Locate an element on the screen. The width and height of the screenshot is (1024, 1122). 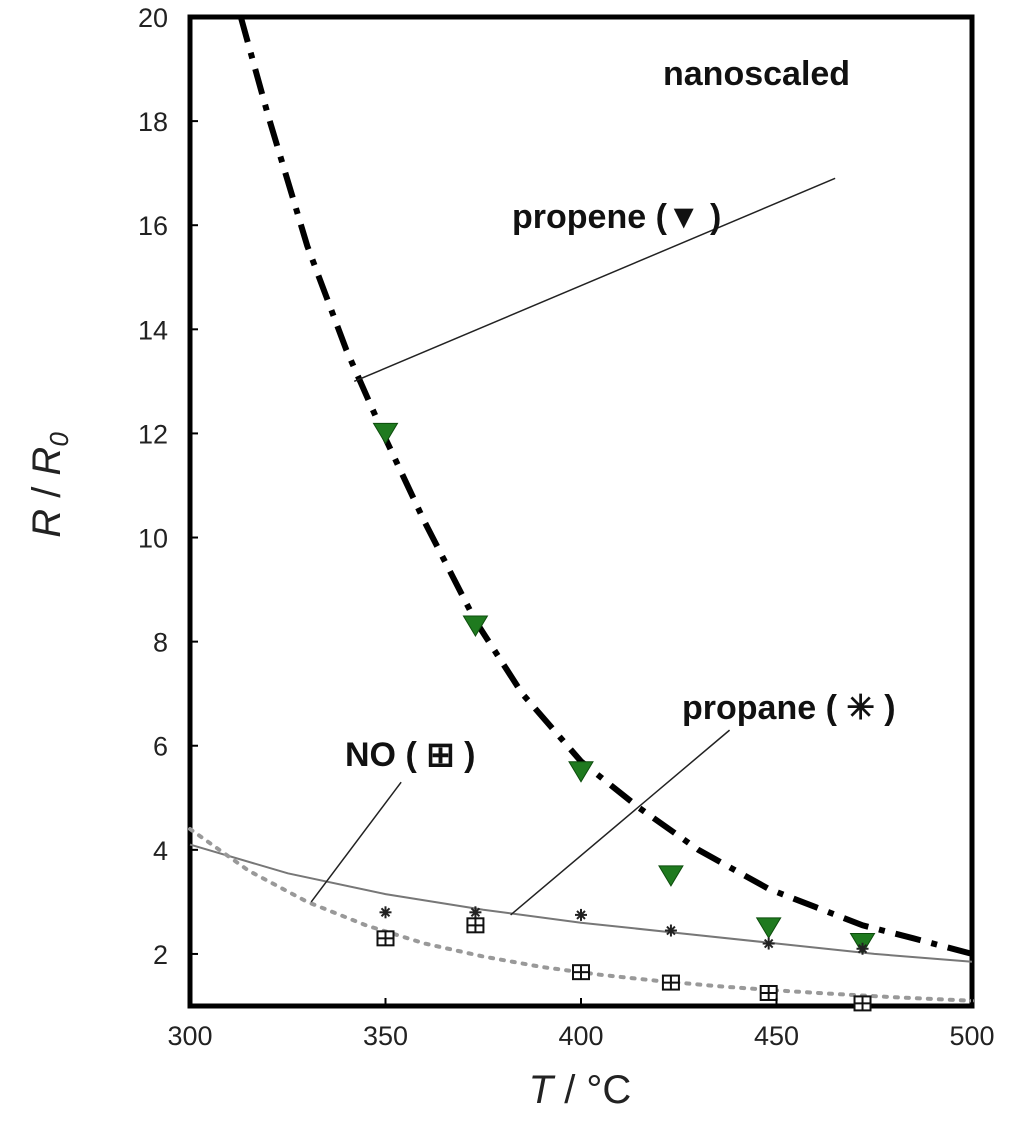
propane-fit-curve is located at coordinates (581, 903).